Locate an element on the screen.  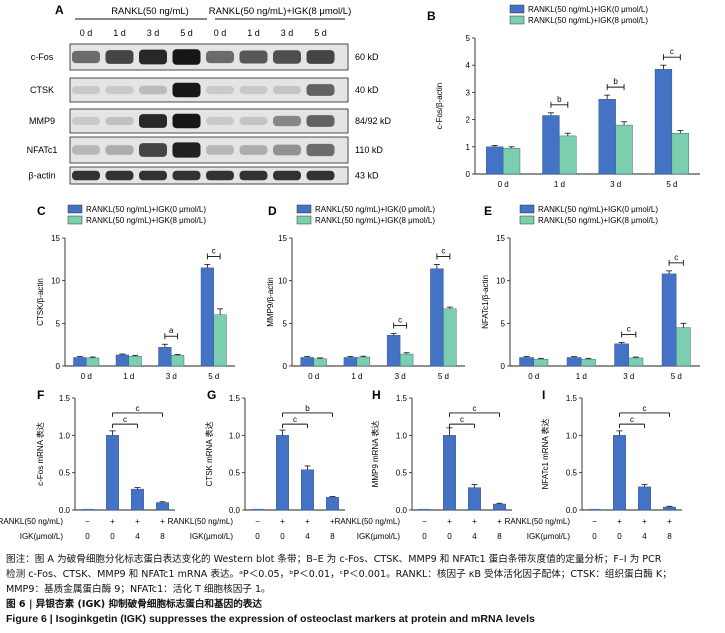
y-tick-label: 2 is located at coordinates (468, 120).